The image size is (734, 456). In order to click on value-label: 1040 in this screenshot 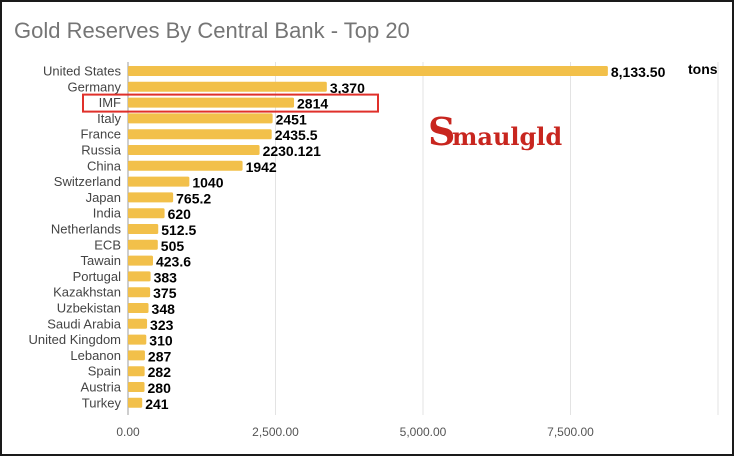, I will do `click(207, 183)`.